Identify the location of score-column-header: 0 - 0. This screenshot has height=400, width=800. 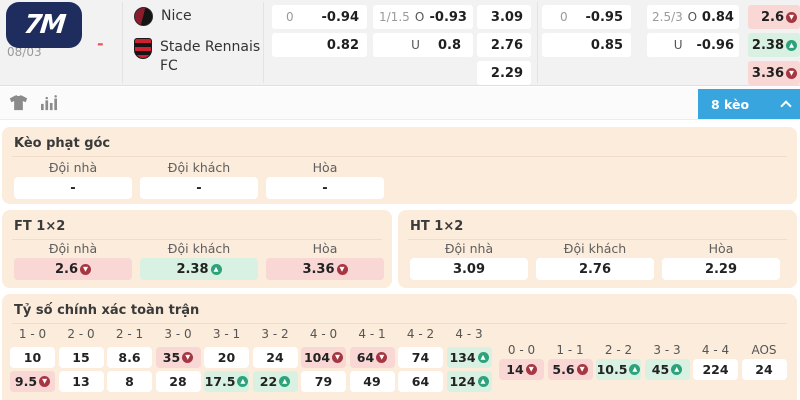
(521, 350).